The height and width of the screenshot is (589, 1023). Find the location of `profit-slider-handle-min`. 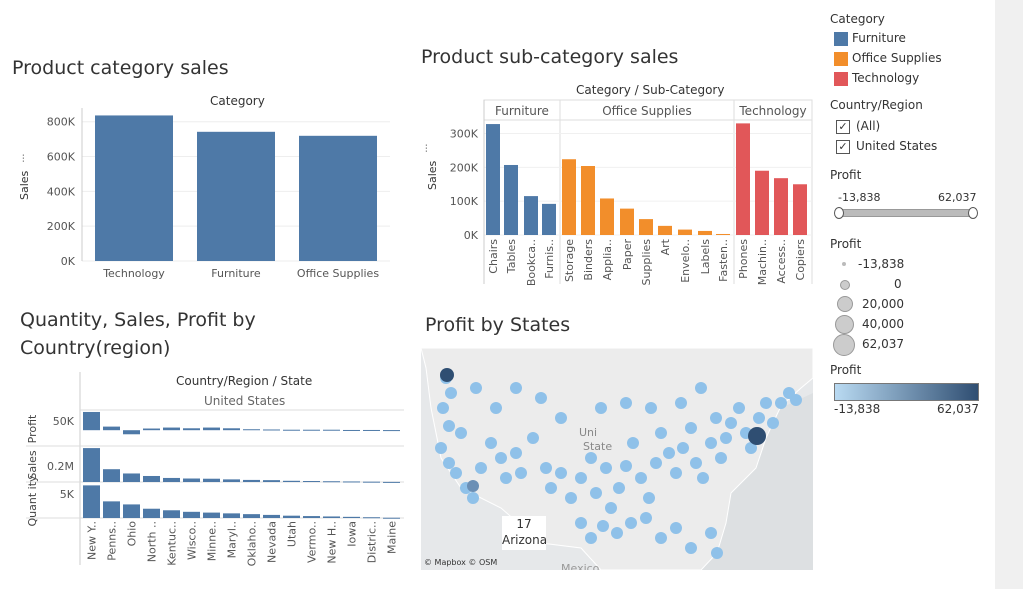

profit-slider-handle-min is located at coordinates (839, 213).